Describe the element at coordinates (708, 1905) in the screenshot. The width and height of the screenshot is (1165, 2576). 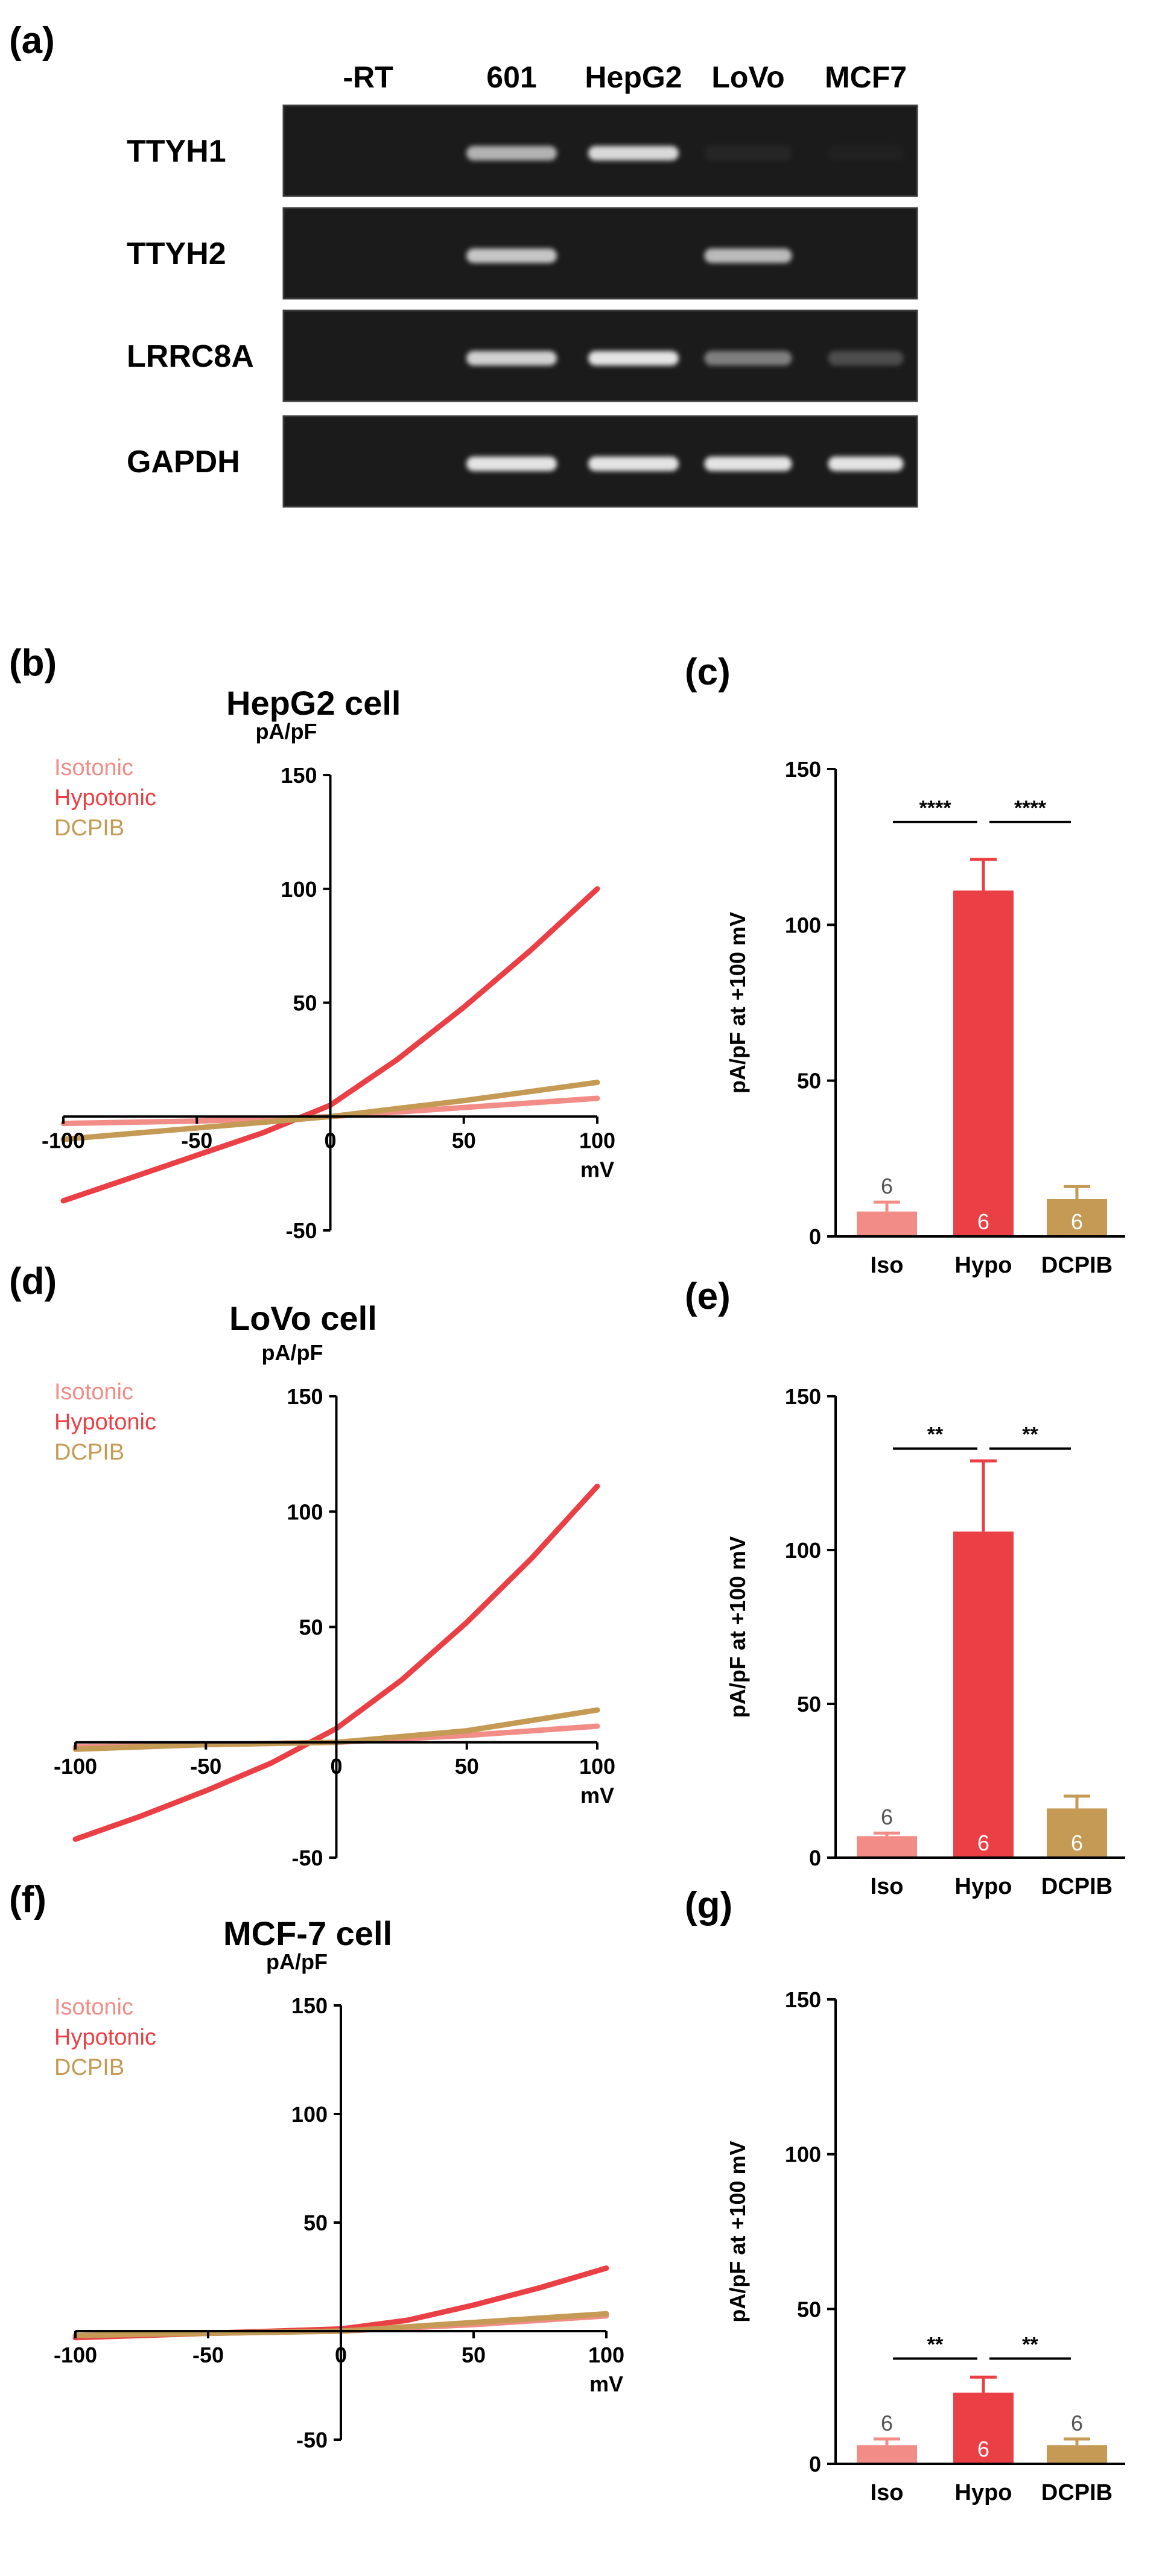
I see `panel-label: (g)` at that location.